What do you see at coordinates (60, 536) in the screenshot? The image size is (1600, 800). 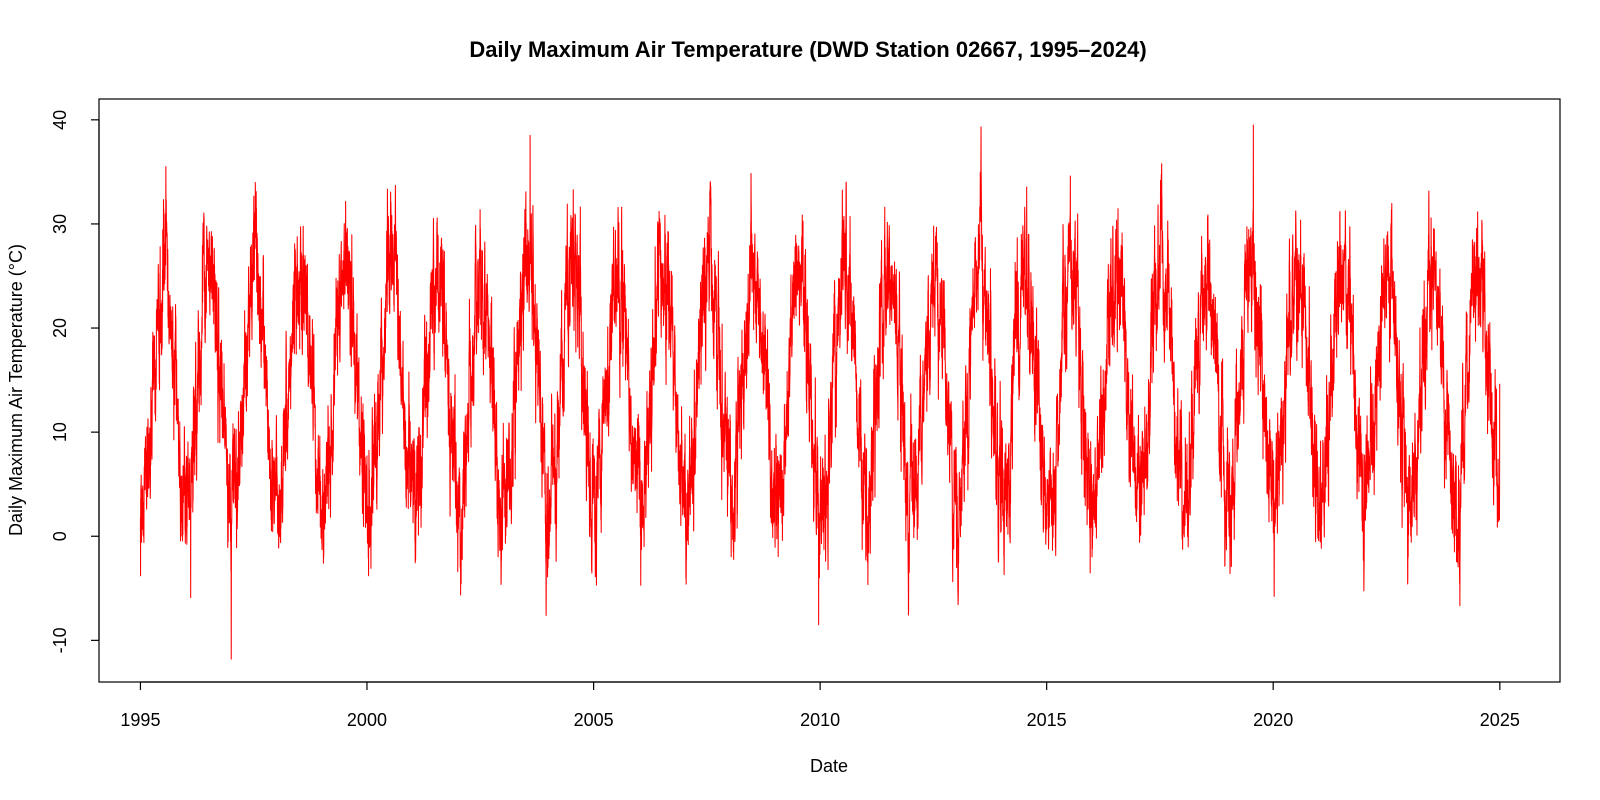 I see `y-tick-label: 0` at bounding box center [60, 536].